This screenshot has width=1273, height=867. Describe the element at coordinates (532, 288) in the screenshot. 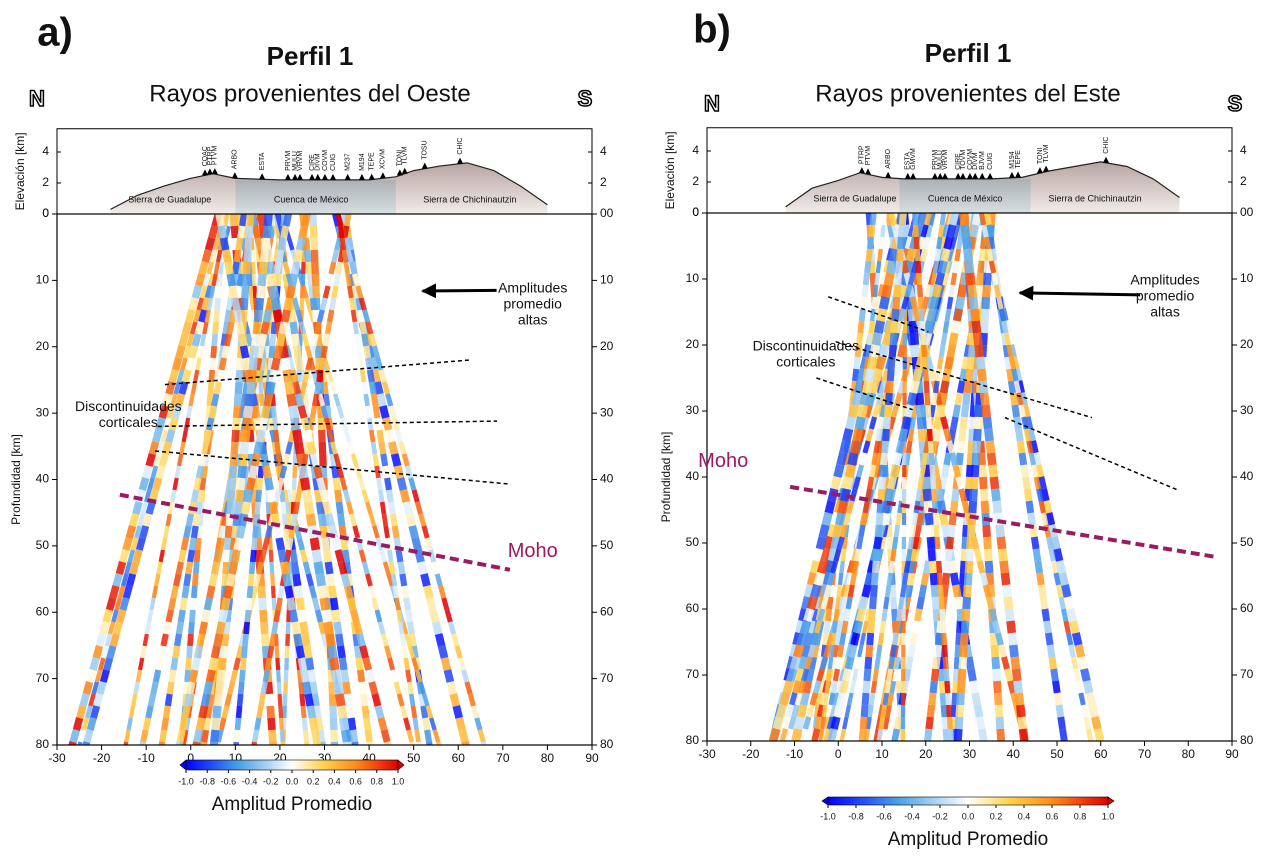

I see `annotation: Amplitudes` at that location.